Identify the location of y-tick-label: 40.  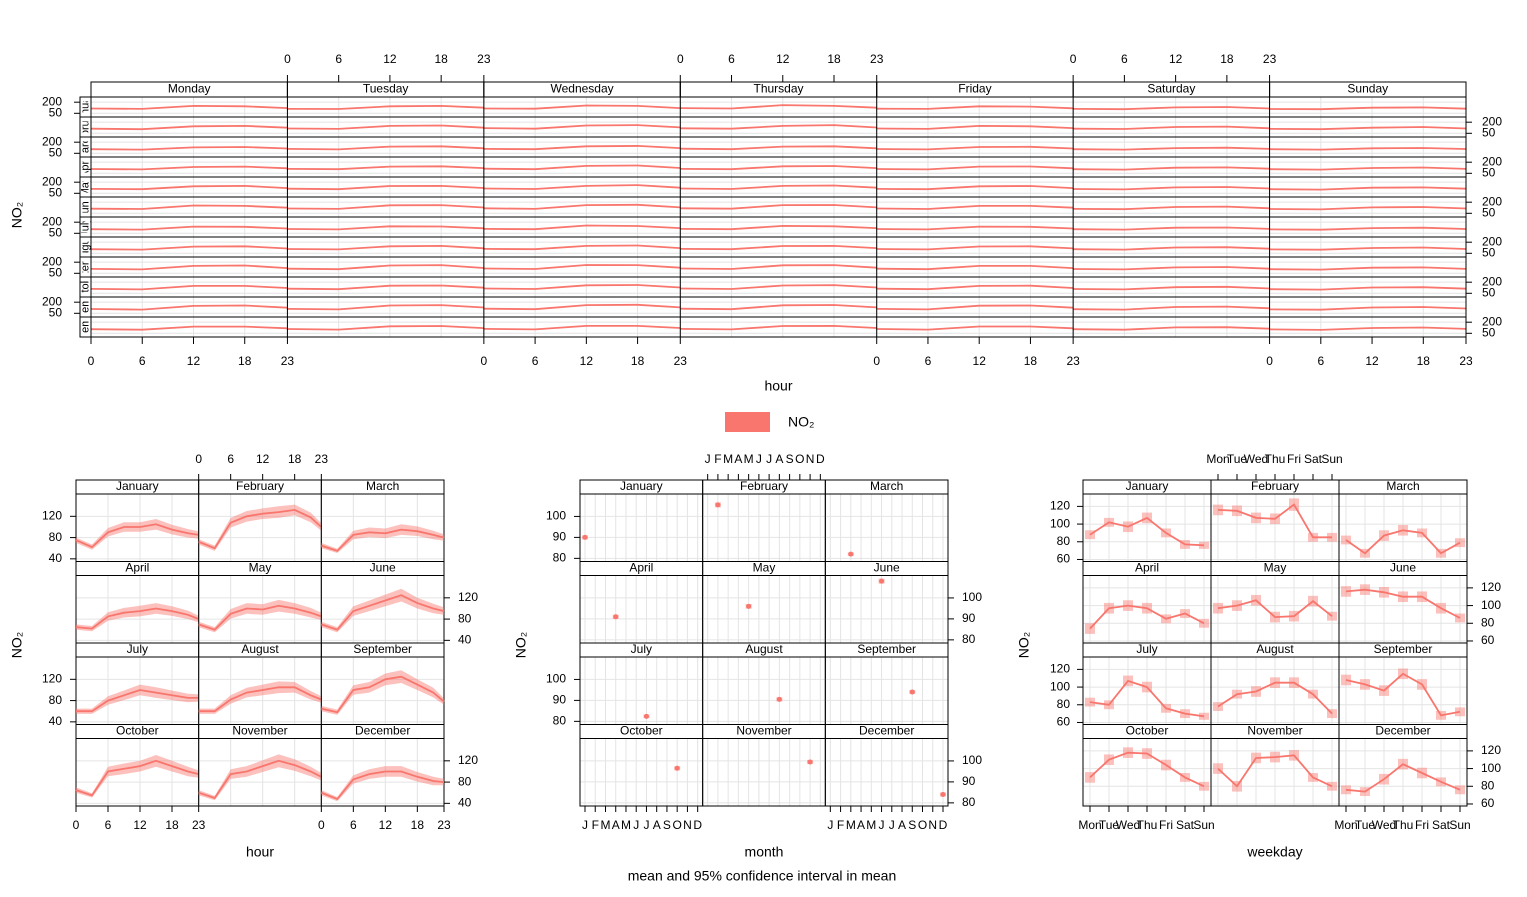
(465, 640).